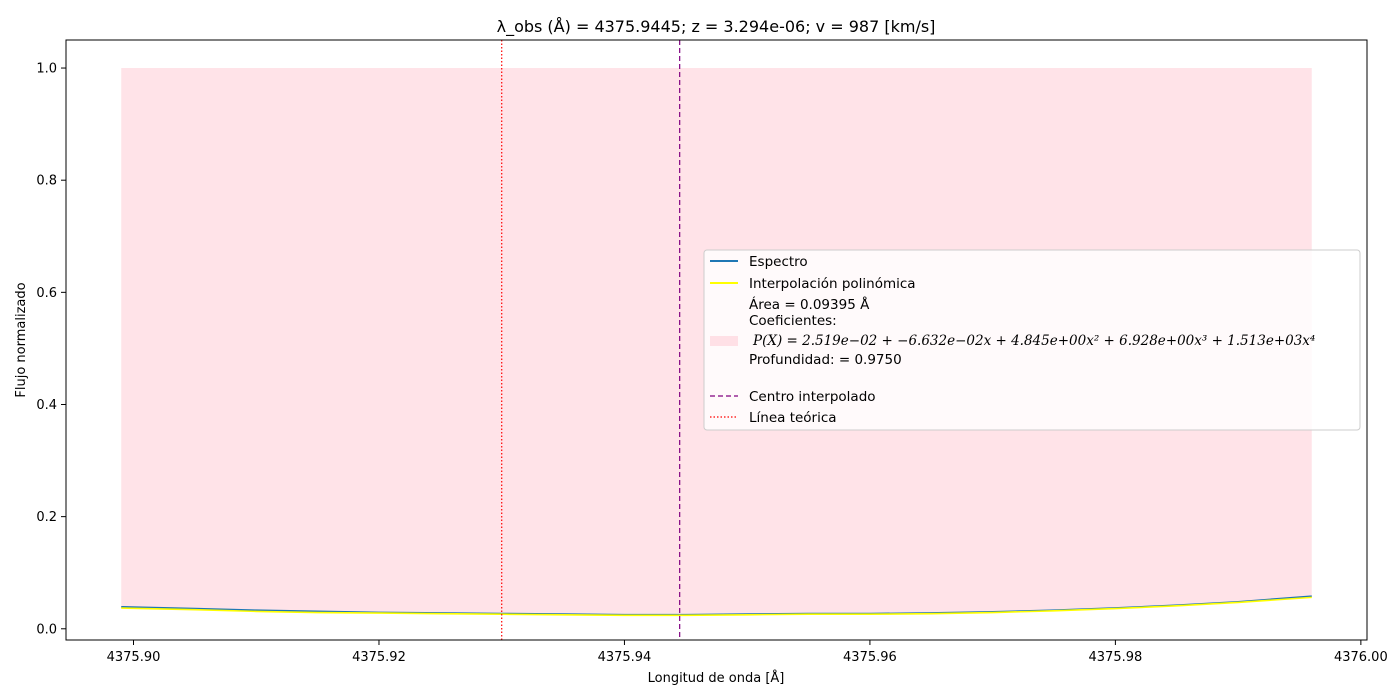  What do you see at coordinates (46, 629) in the screenshot?
I see `y-tick-label: 0.0` at bounding box center [46, 629].